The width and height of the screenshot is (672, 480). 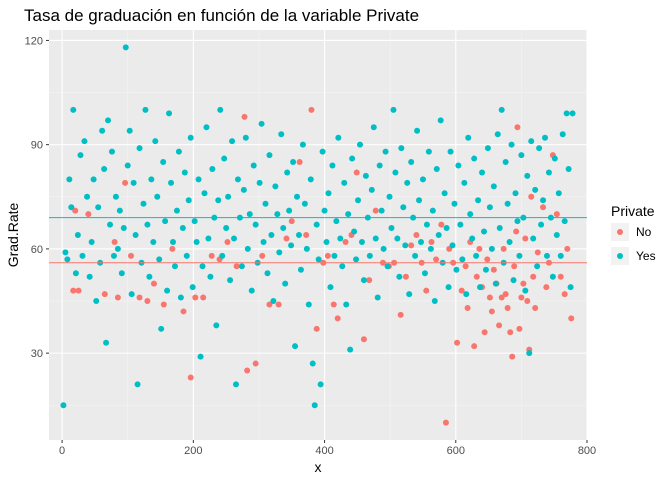 What do you see at coordinates (633, 234) in the screenshot?
I see `legend: Private No Yes` at bounding box center [633, 234].